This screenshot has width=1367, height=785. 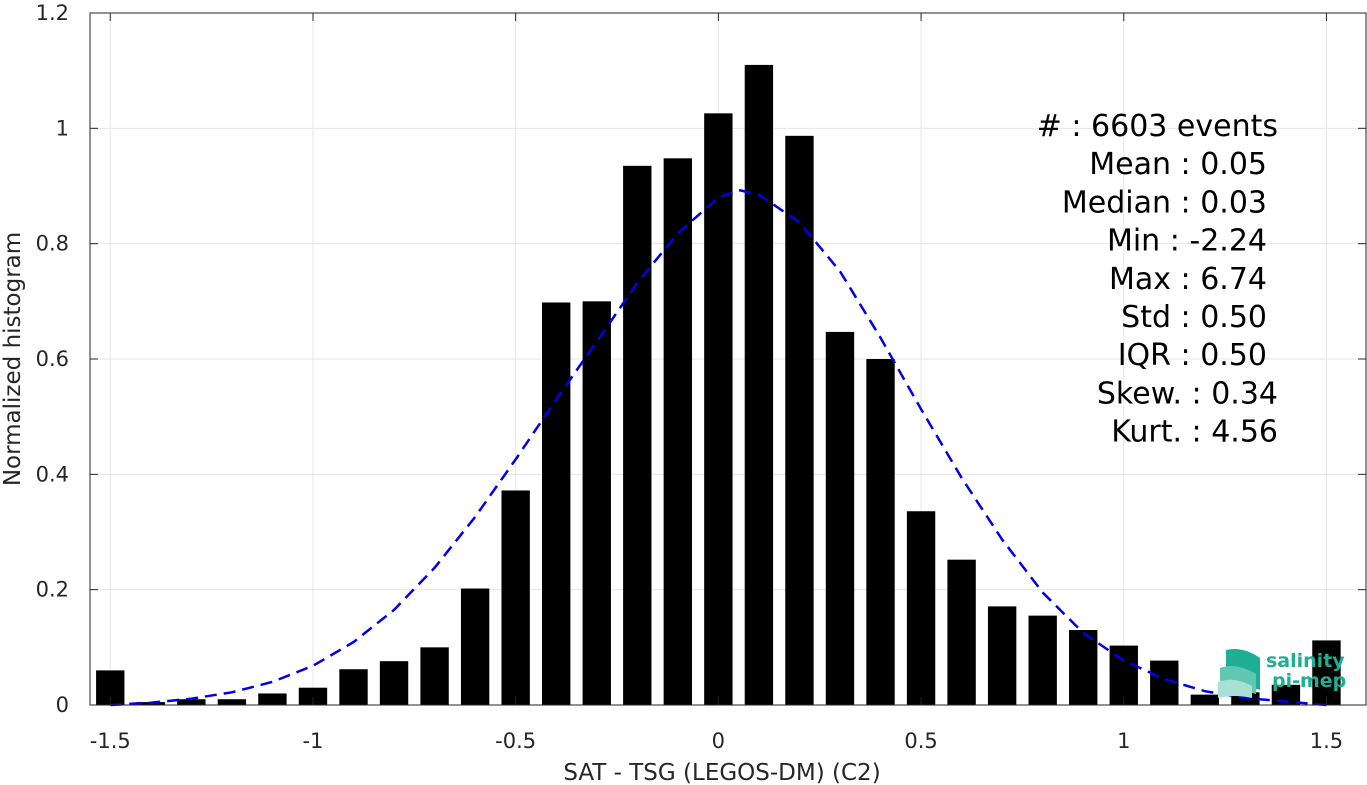 What do you see at coordinates (1309, 681) in the screenshot?
I see `logo-text-pi-mep: pi-mep` at bounding box center [1309, 681].